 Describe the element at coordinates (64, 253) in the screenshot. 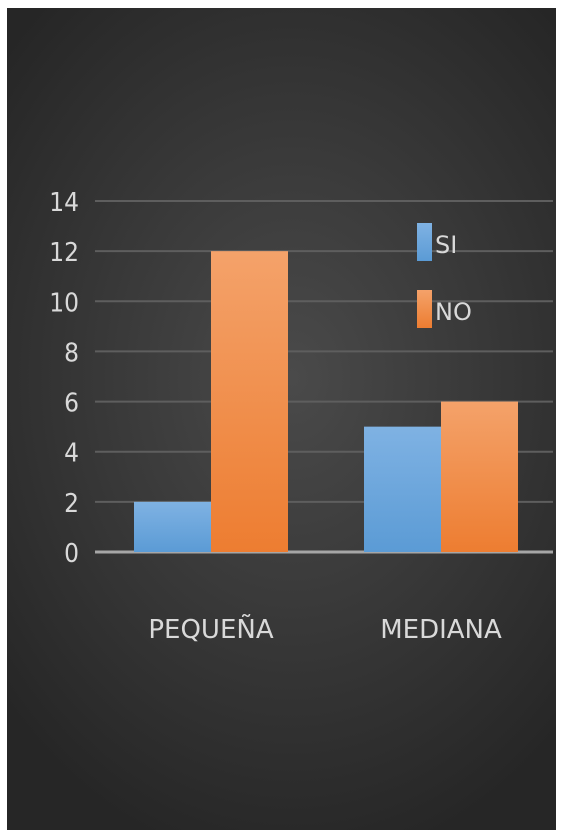

I see `y-tick-label: 12` at that location.